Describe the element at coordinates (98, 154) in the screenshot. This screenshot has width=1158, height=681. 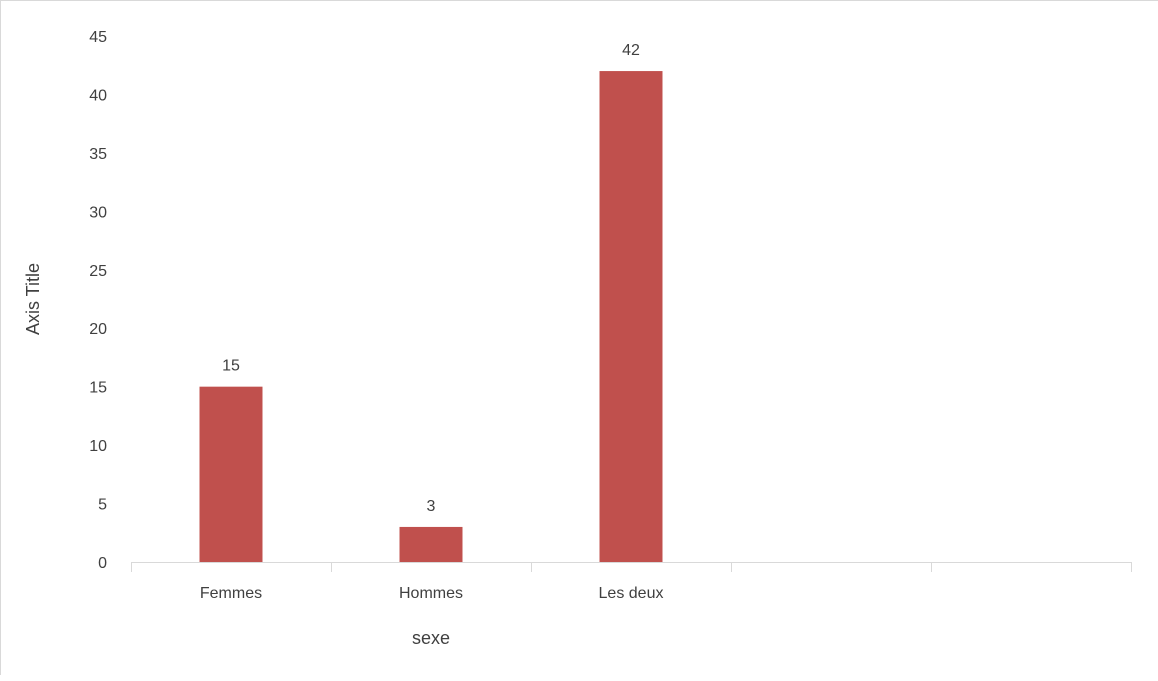
I see `y-tick-label: 35` at that location.